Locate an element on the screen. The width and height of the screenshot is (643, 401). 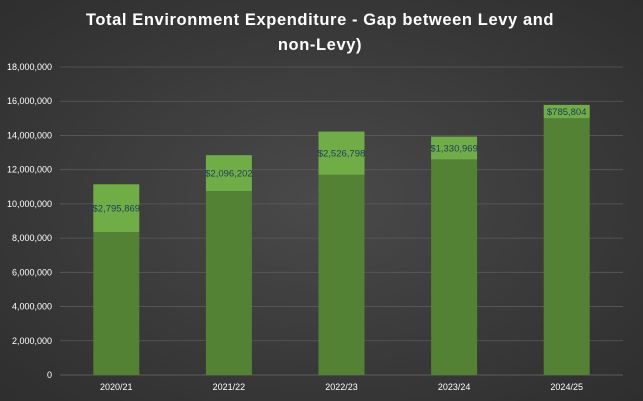
x-tick-label: 2024/25 is located at coordinates (566, 387).